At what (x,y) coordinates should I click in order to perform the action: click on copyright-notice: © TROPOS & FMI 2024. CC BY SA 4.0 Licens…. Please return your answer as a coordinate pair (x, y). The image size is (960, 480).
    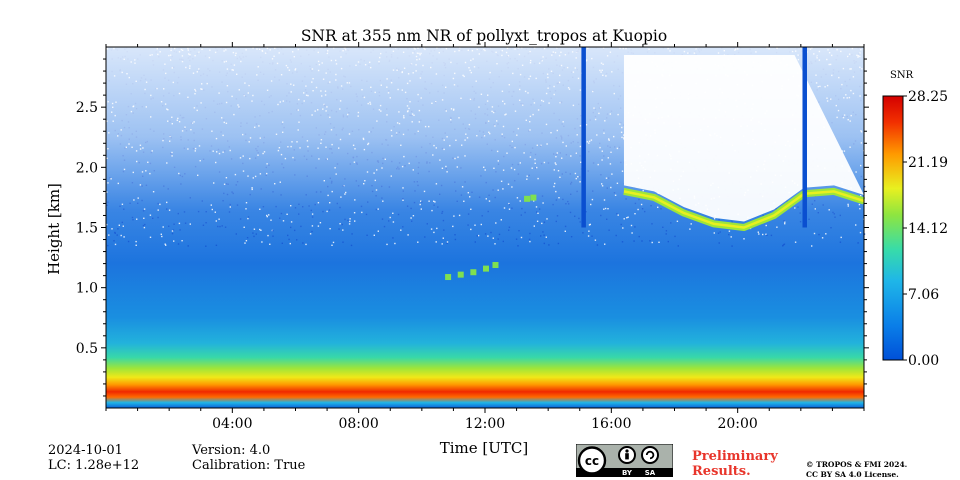
    Looking at the image, I should click on (856, 470).